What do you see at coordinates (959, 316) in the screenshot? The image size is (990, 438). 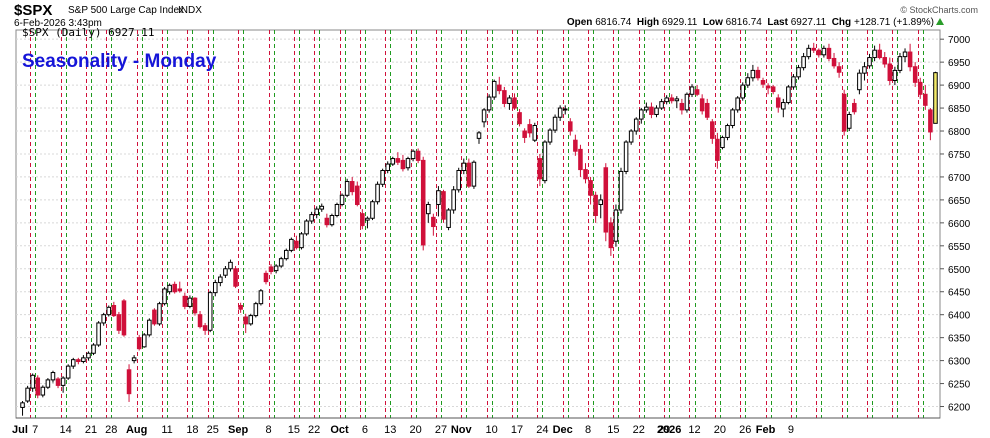 I see `y-tick-label: 6400` at bounding box center [959, 316].